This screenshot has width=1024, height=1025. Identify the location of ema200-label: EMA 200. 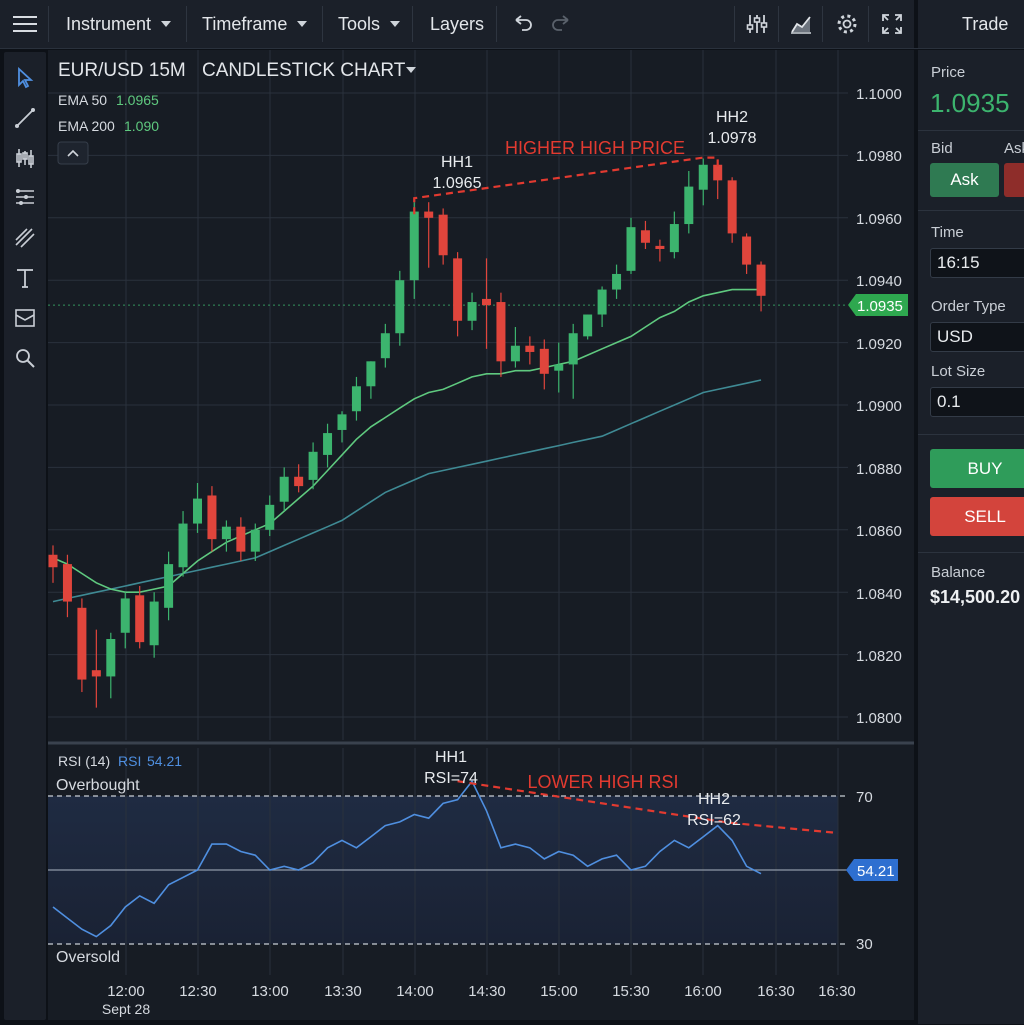
(86, 126).